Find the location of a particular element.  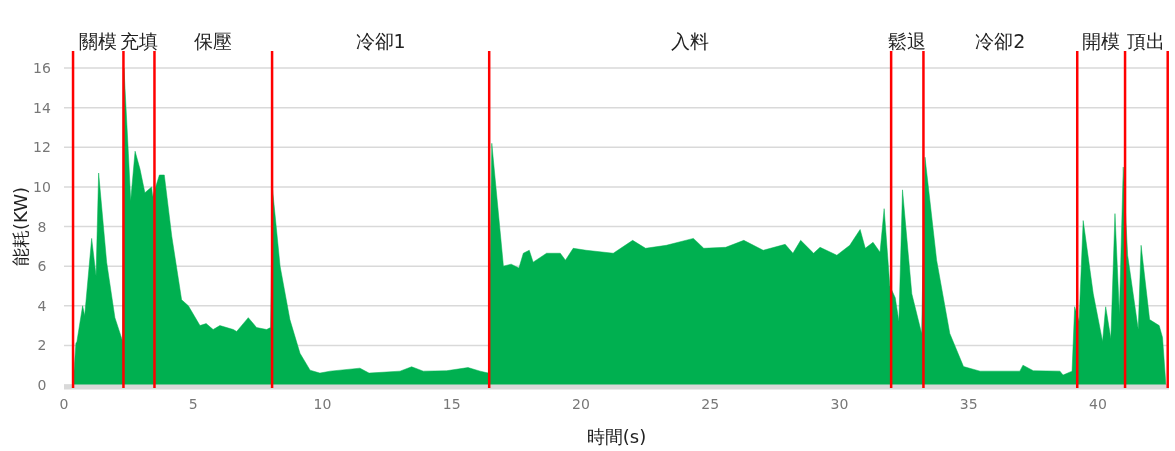

annotation: 冷卻2 is located at coordinates (1000, 41).